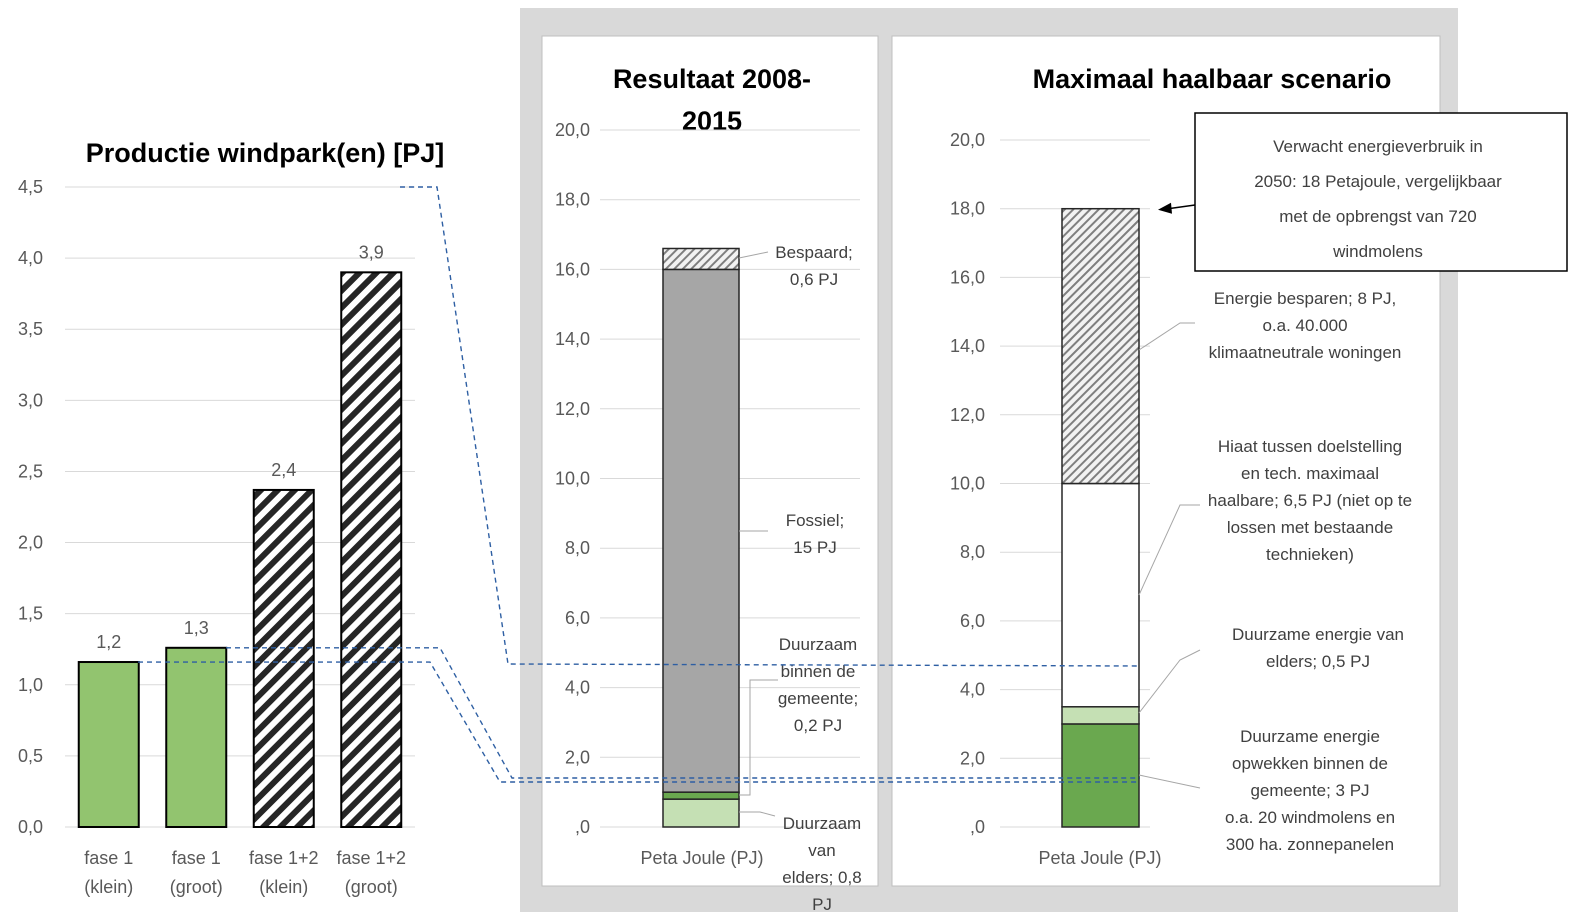 The width and height of the screenshot is (1581, 920). Describe the element at coordinates (967, 415) in the screenshot. I see `y-tick-label: 12,0` at that location.